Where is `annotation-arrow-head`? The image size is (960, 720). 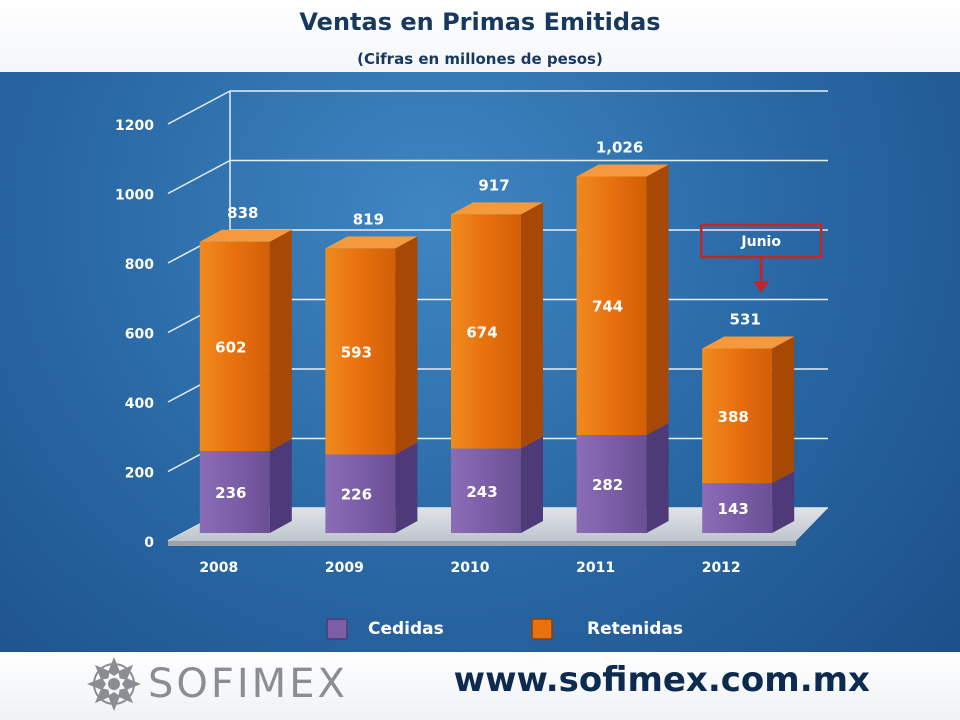
annotation-arrow-head is located at coordinates (761, 287).